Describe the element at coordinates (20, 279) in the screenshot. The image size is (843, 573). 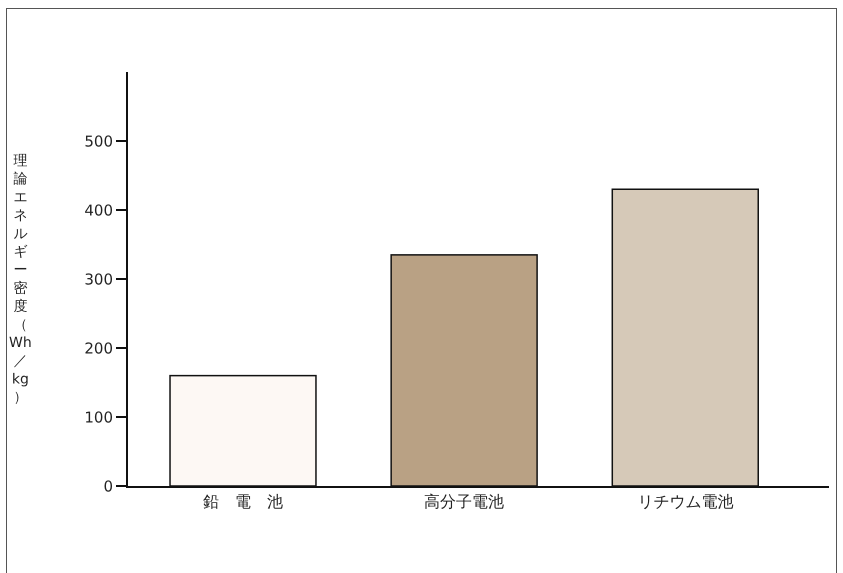
I see `text: 理論エネルギー密度（Wh／kg）` at that location.